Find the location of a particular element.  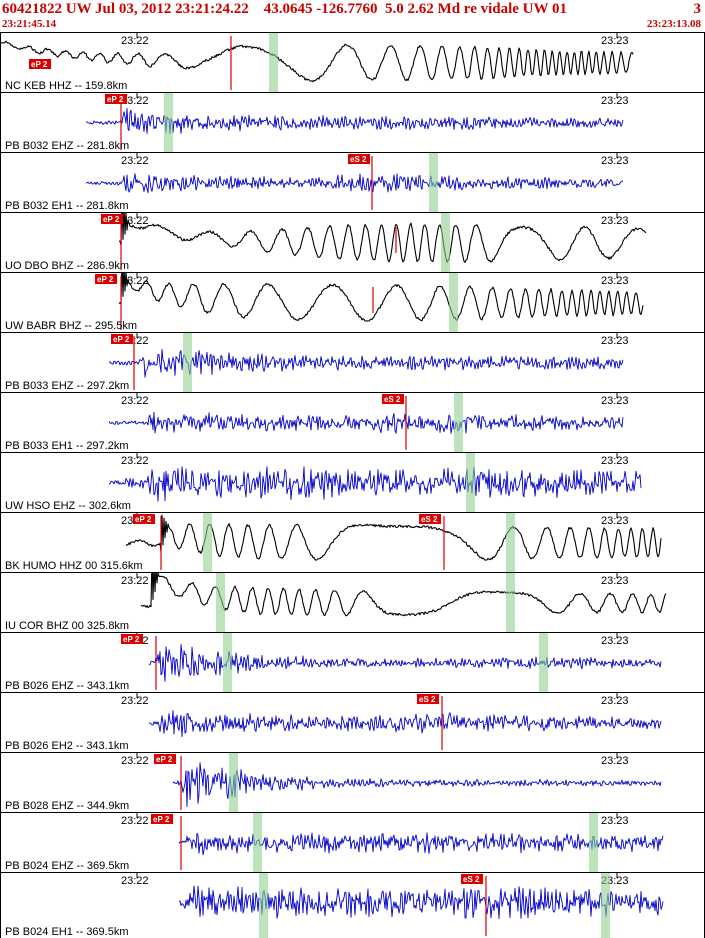

station-label: PB B033 EHZ -- 297.2km is located at coordinates (67, 386).